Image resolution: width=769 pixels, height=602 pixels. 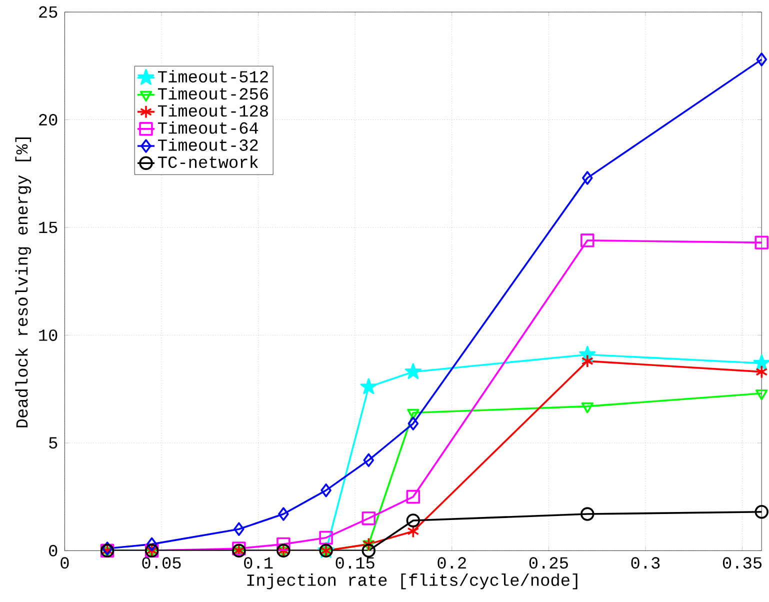 What do you see at coordinates (48, 335) in the screenshot?
I see `y-tick-label: 10` at bounding box center [48, 335].